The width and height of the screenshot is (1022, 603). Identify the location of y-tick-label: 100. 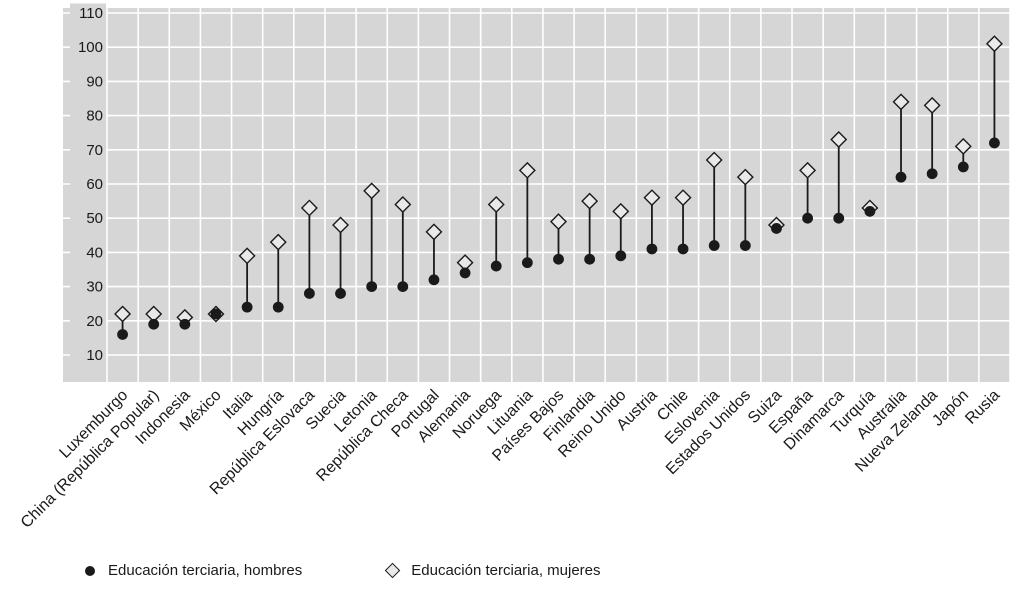
(90, 47).